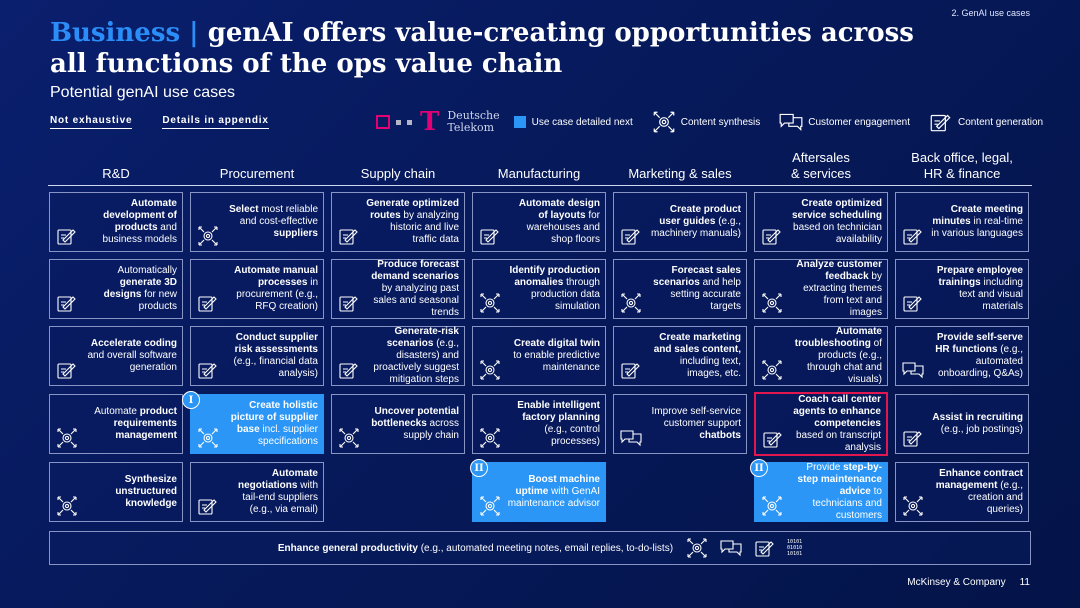  Describe the element at coordinates (839, 270) in the screenshot. I see `card-bold: Analyze customer feedback` at that location.